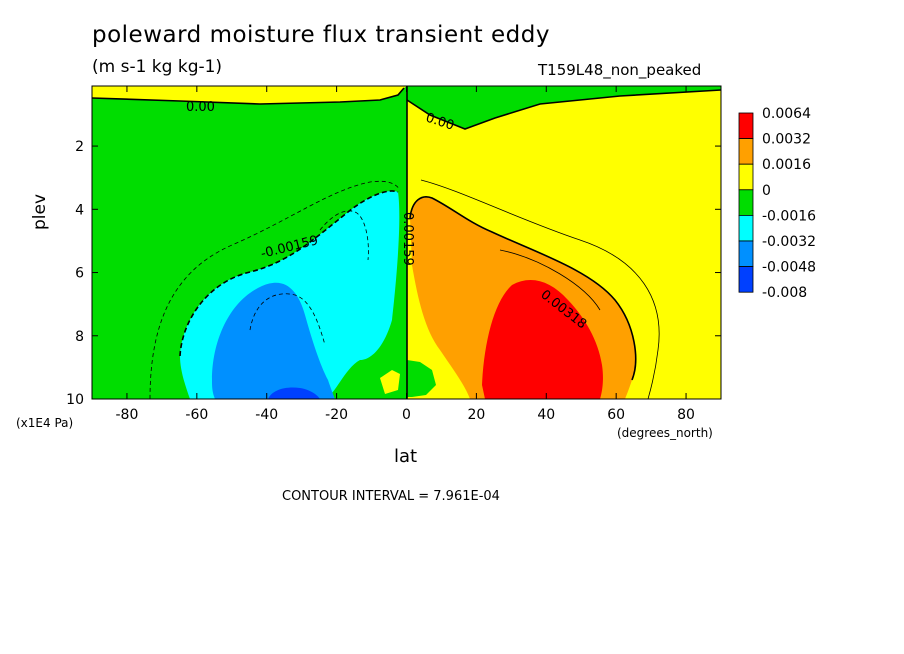 The height and width of the screenshot is (654, 904). I want to click on contour-interval-note: CONTOUR INTERVAL = 7.961E-04, so click(391, 496).